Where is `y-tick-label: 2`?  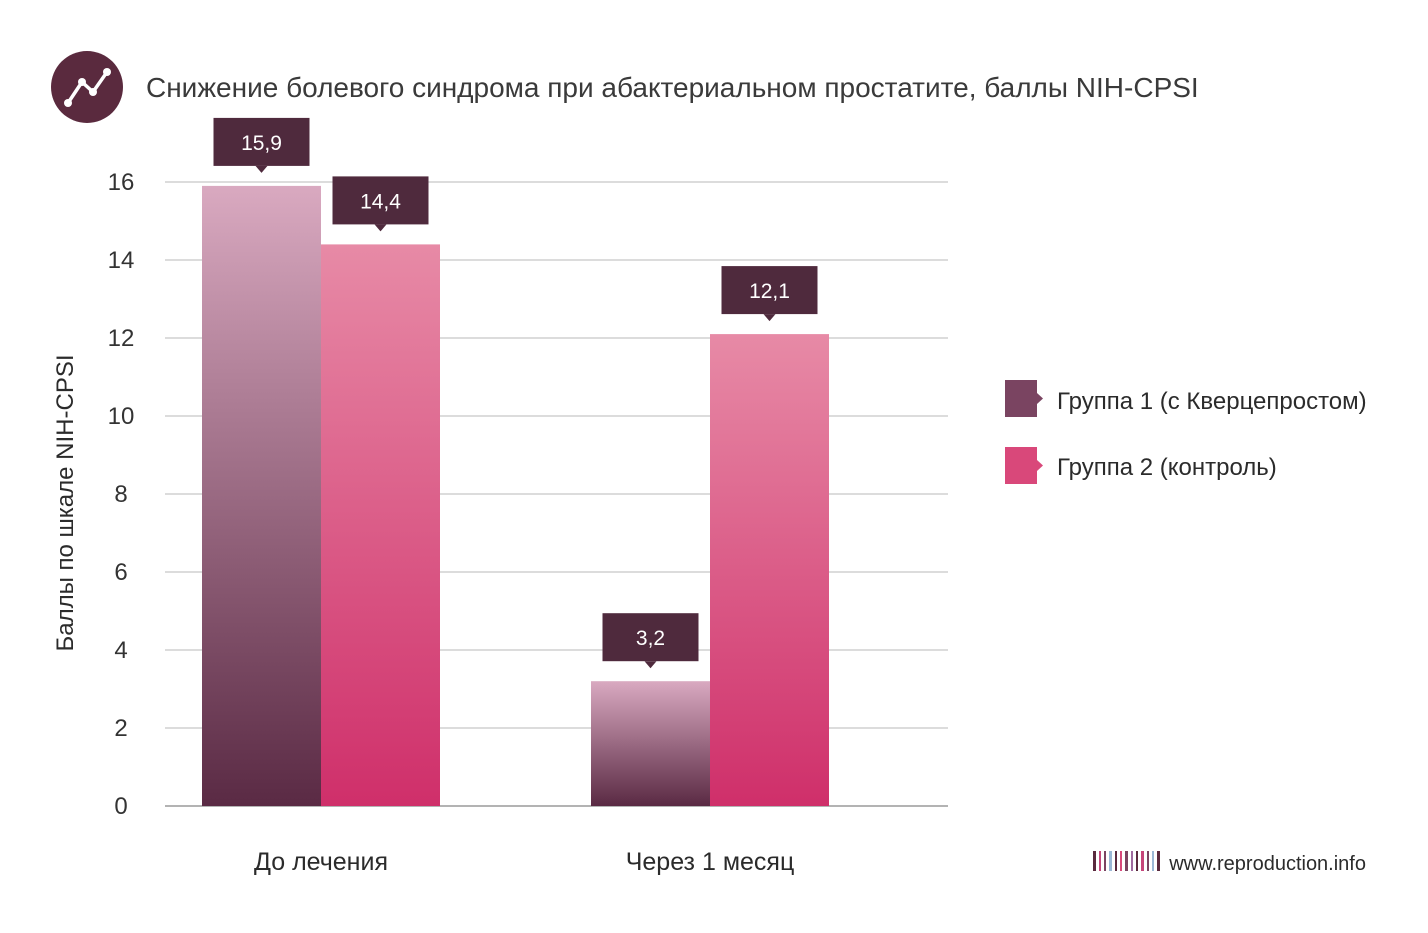 y-tick-label: 2 is located at coordinates (120, 728).